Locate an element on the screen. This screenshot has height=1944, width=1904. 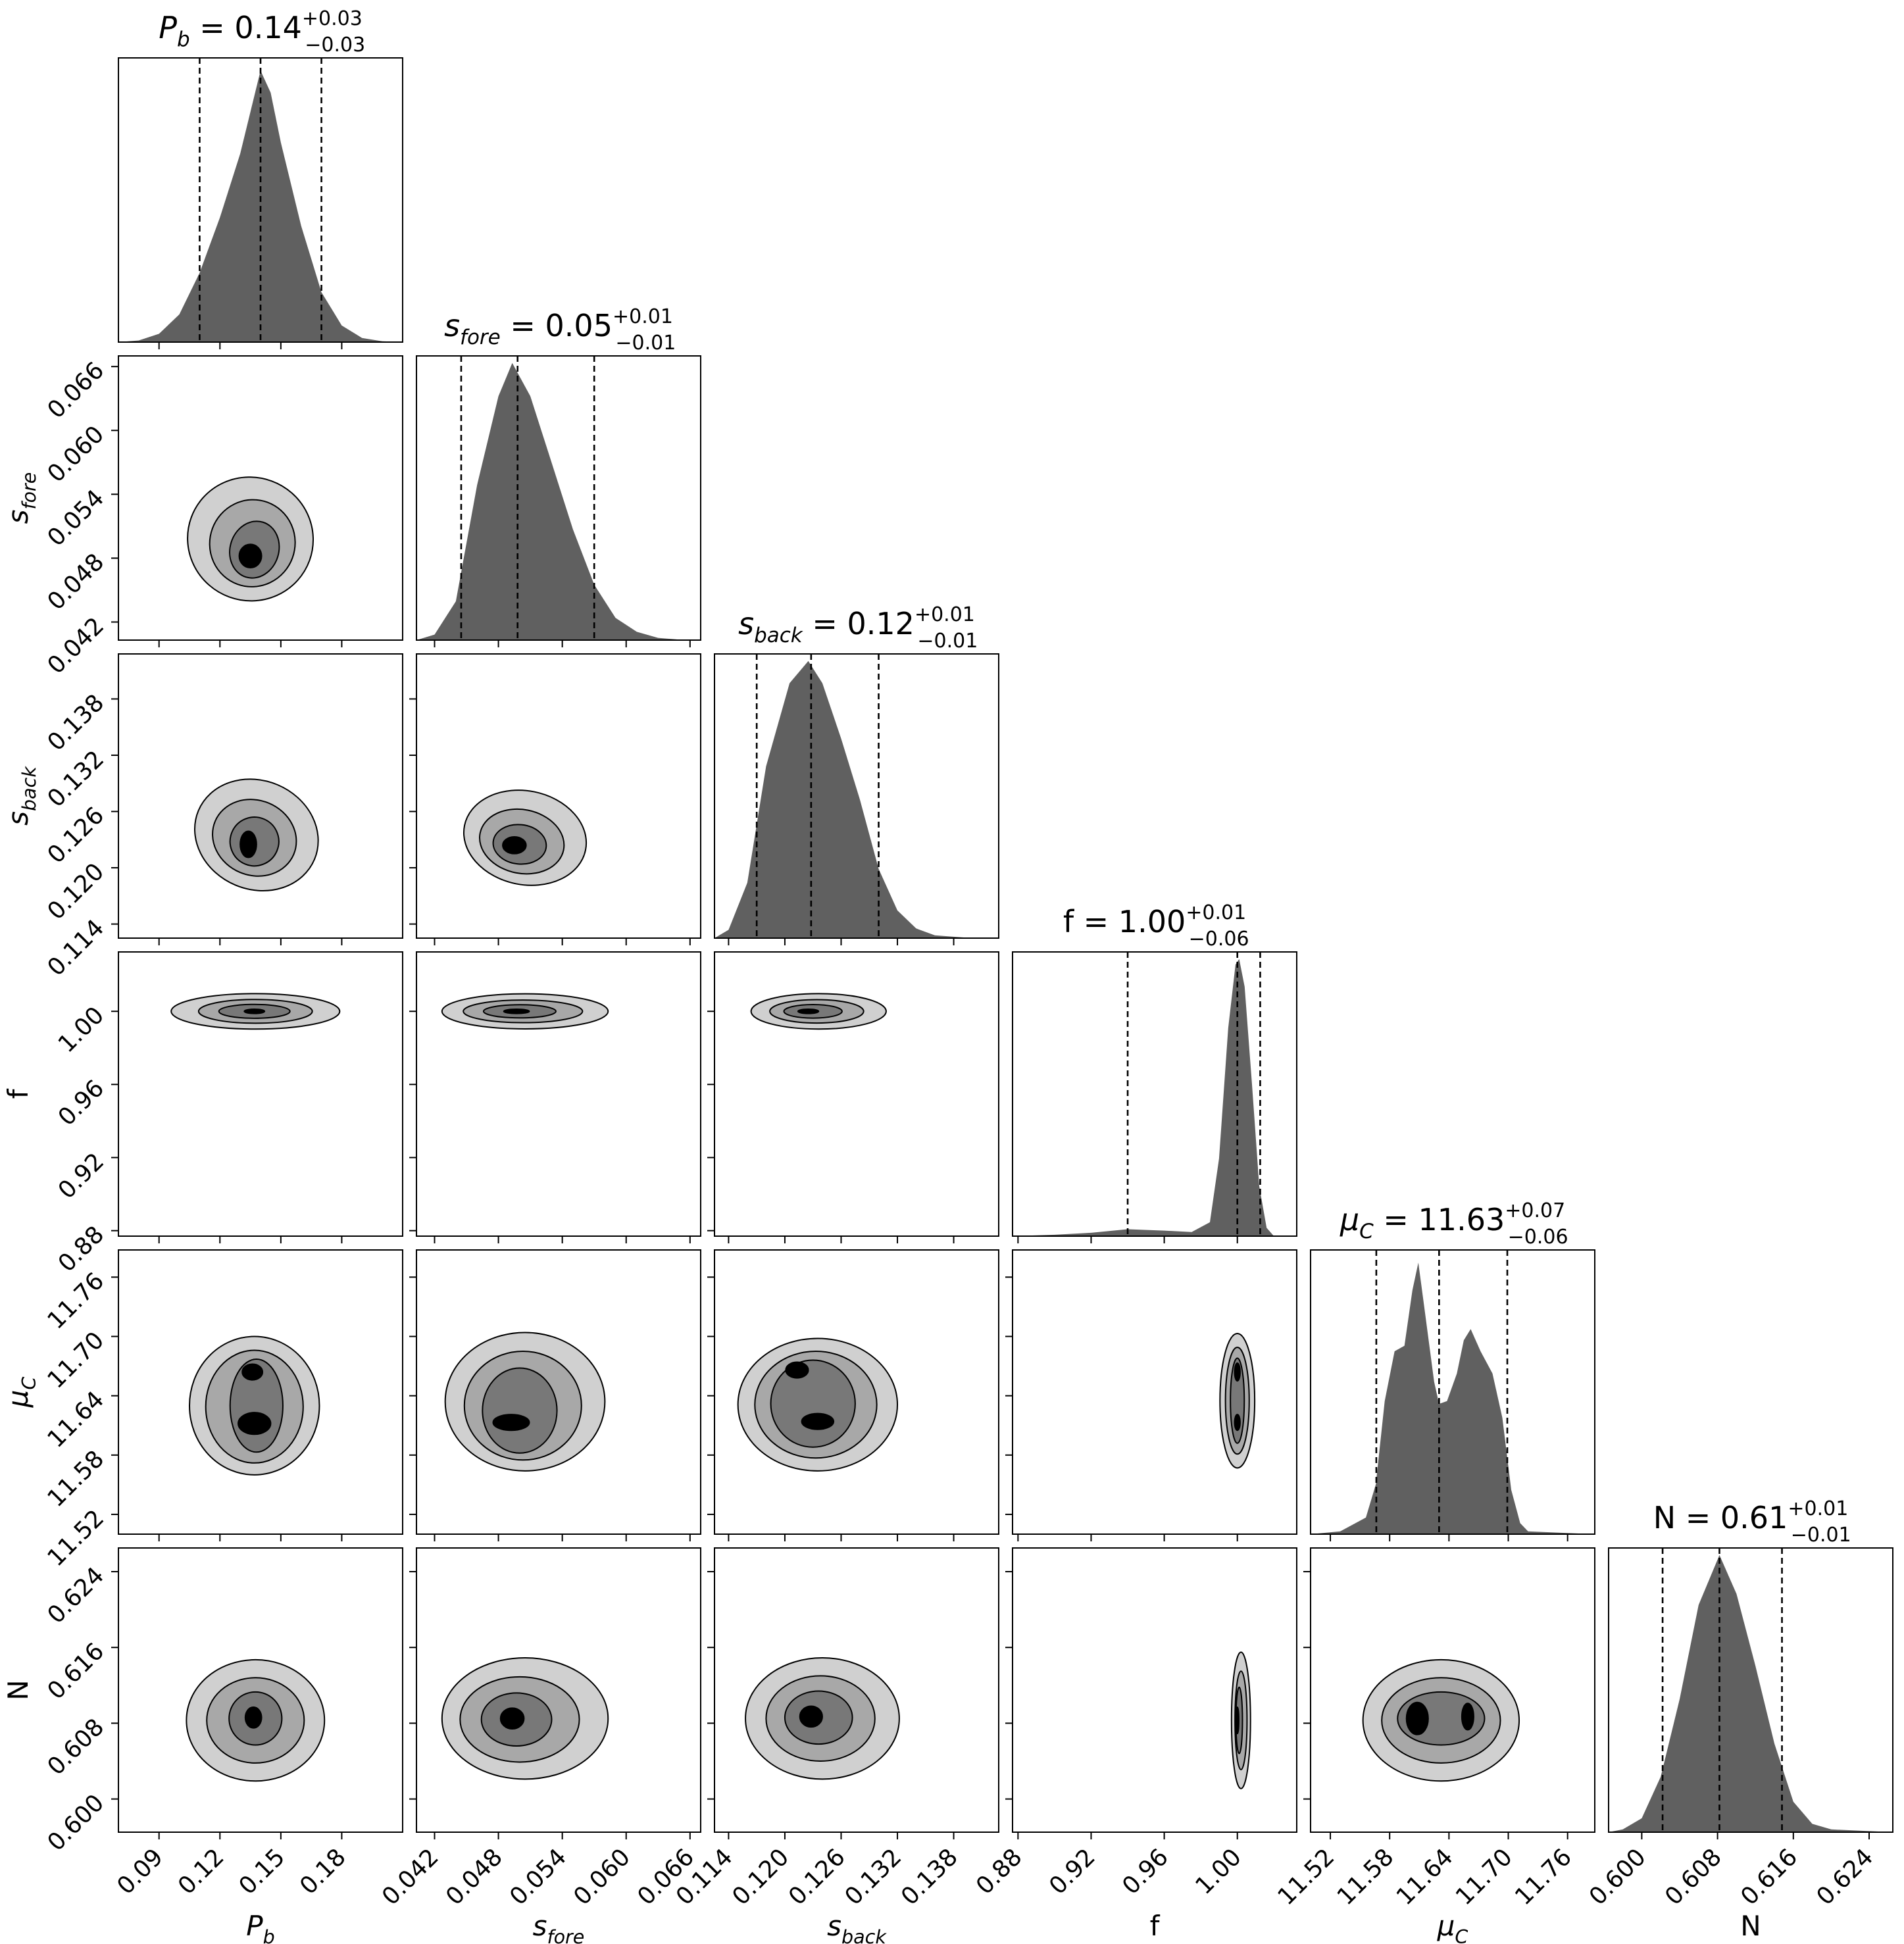
y-tick-label-muC-0: 11.52 is located at coordinates (75, 1538).